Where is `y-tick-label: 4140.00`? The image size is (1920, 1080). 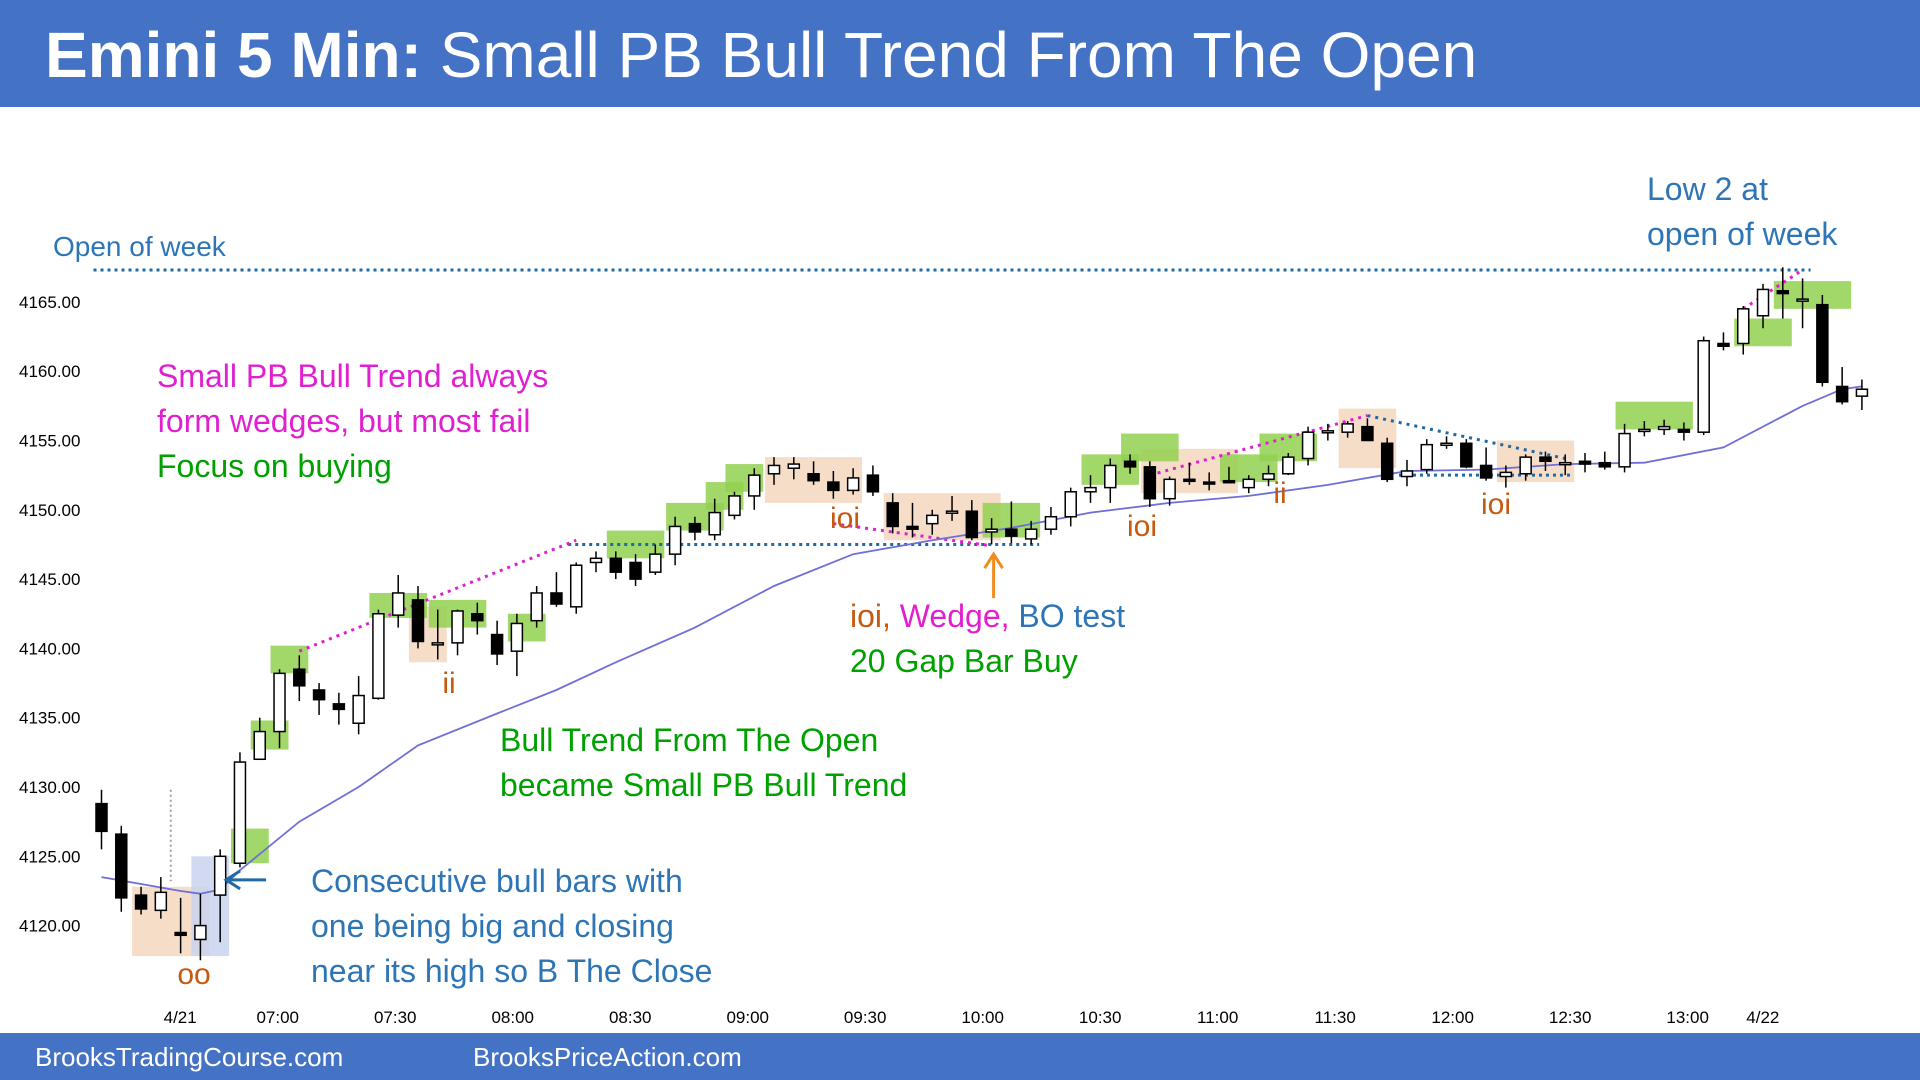 y-tick-label: 4140.00 is located at coordinates (49, 648).